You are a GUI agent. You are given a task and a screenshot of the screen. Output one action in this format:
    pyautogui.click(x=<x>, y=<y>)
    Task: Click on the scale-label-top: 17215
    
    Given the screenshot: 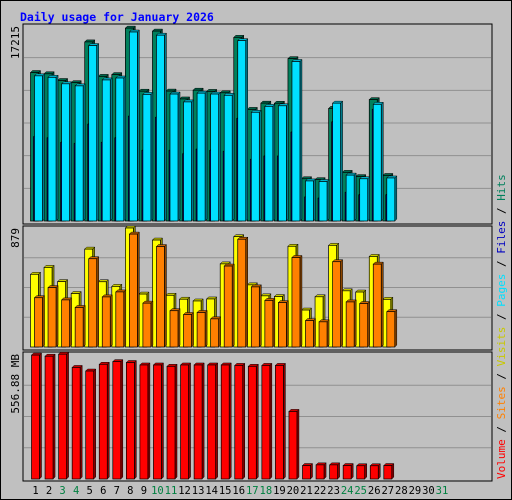 What is the action you would take?
    pyautogui.click(x=15, y=42)
    